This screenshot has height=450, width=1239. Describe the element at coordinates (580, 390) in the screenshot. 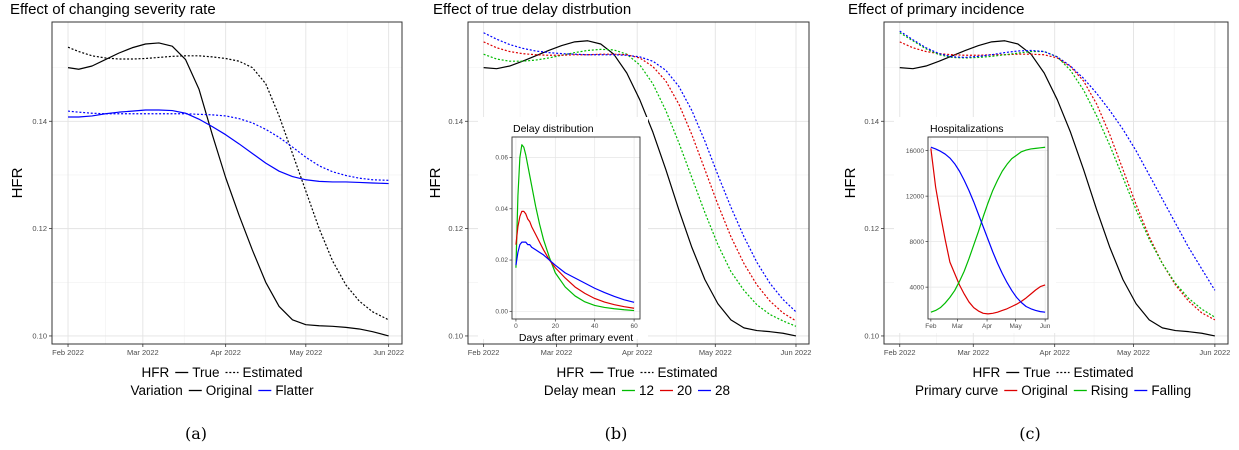

I see `legend-title: Delay mean` at that location.